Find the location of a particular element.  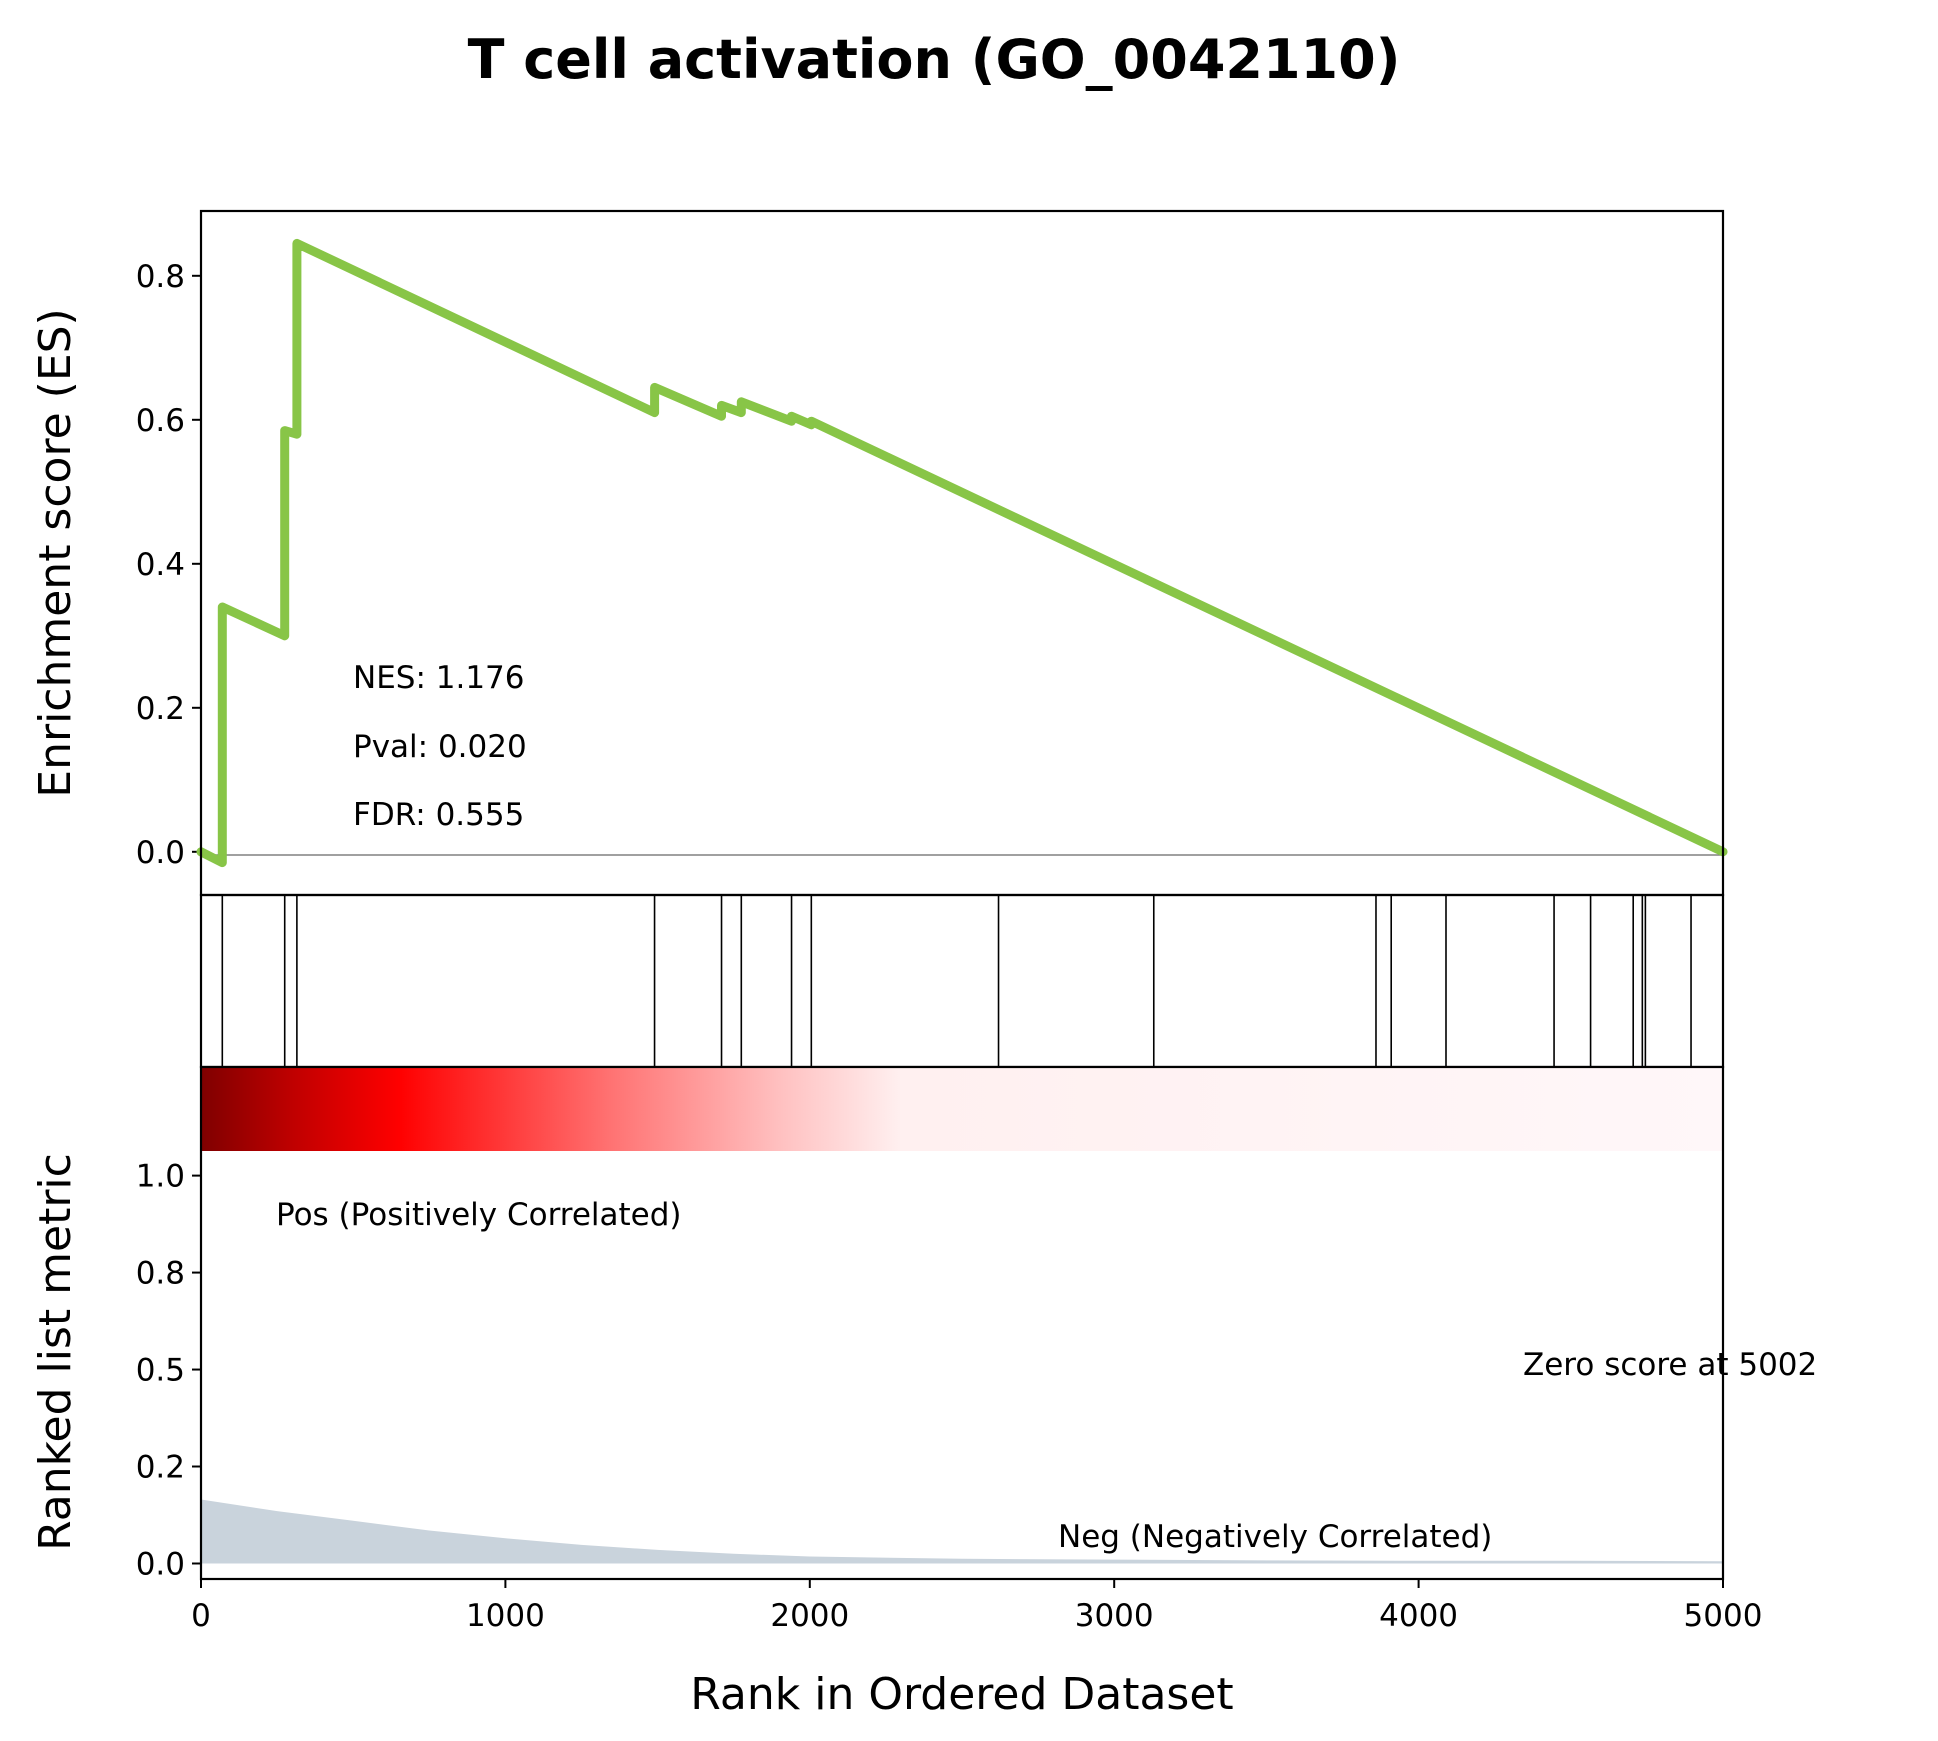

x-tick-label: 0 is located at coordinates (201, 1616).